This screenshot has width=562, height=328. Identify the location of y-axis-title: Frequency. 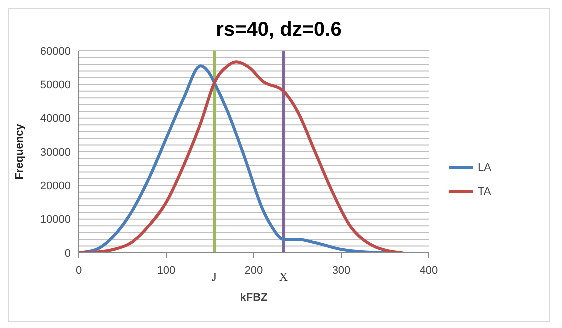
(20, 151).